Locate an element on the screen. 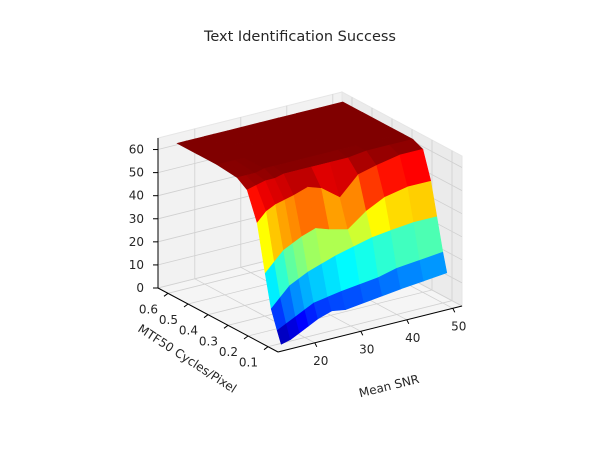  x-tick-label: 50 is located at coordinates (458, 326).